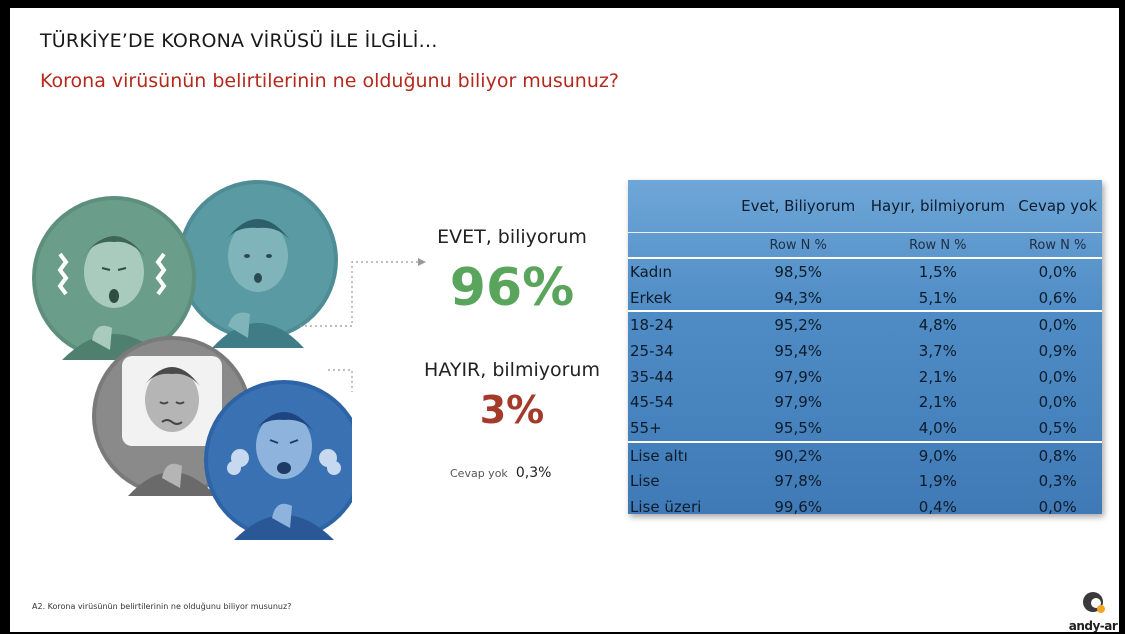 This screenshot has width=1125, height=634. What do you see at coordinates (652, 376) in the screenshot?
I see `row-label: 35-44` at bounding box center [652, 376].